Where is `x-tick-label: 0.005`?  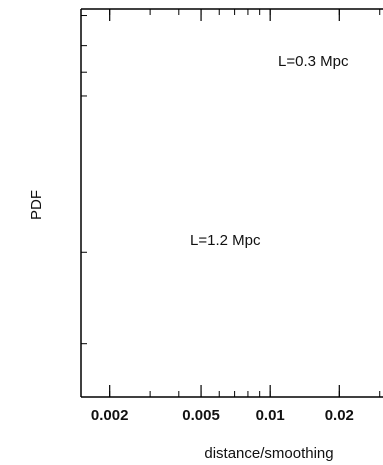
x-tick-label: 0.005 is located at coordinates (201, 415).